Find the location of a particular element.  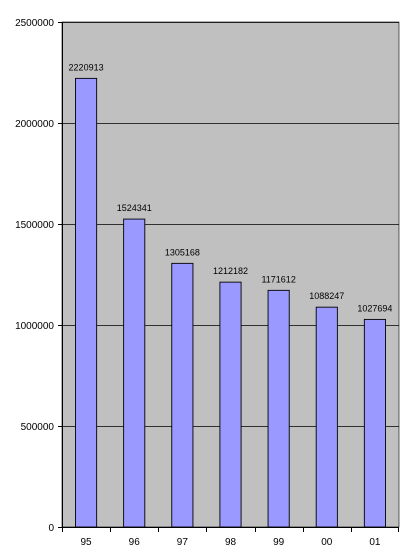

data-label-96: 1524341 is located at coordinates (134, 208).